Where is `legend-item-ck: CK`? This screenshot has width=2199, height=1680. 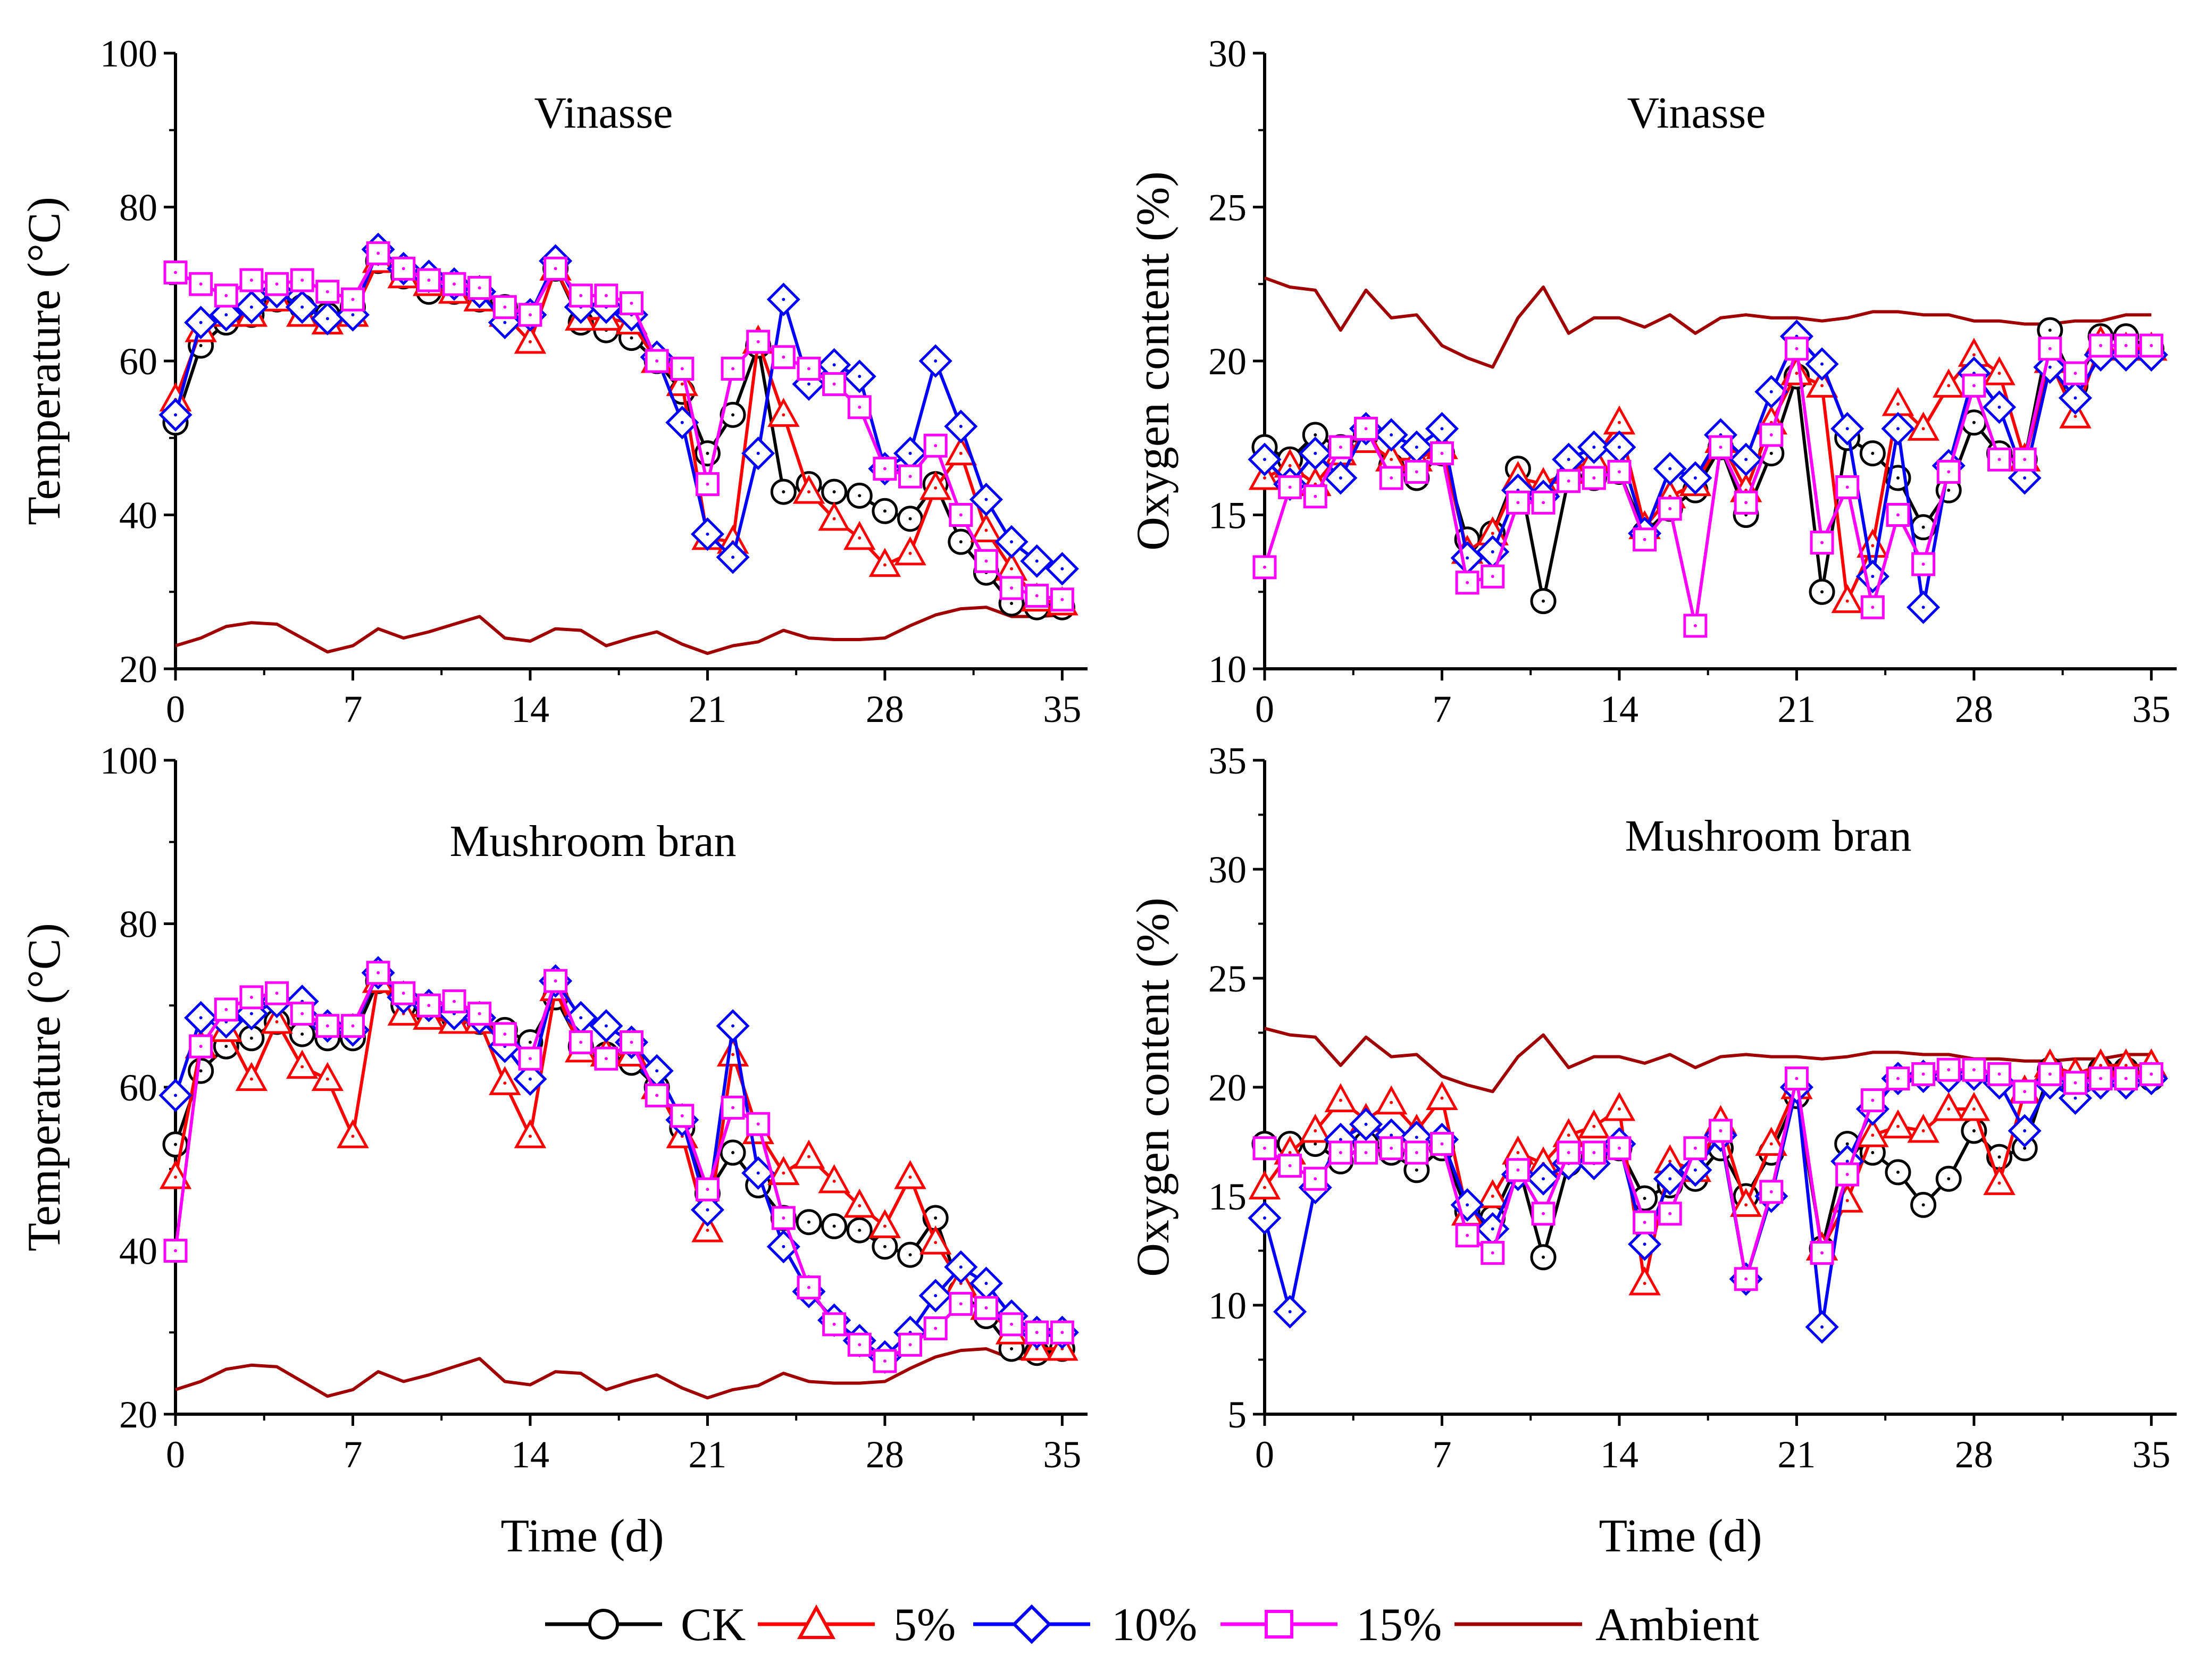 legend-item-ck: CK is located at coordinates (645, 1625).